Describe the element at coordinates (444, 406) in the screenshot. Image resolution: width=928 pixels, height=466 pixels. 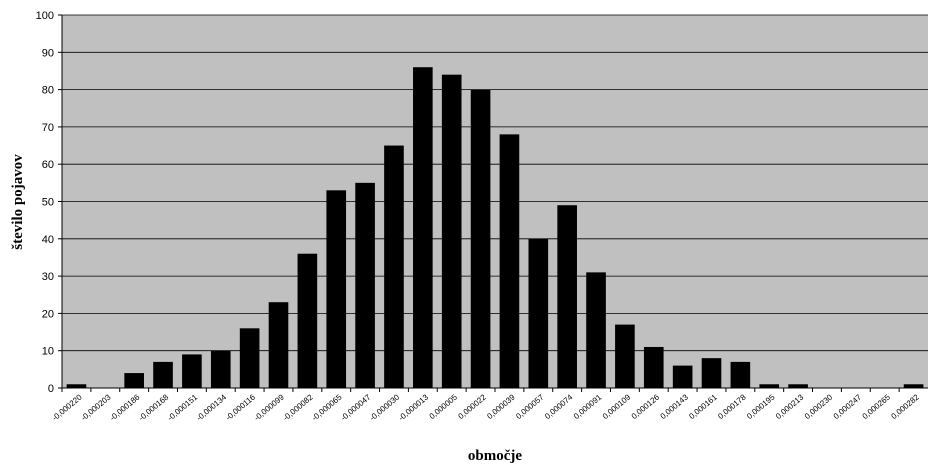
I see `x-tick-label: 0,000005` at that location.